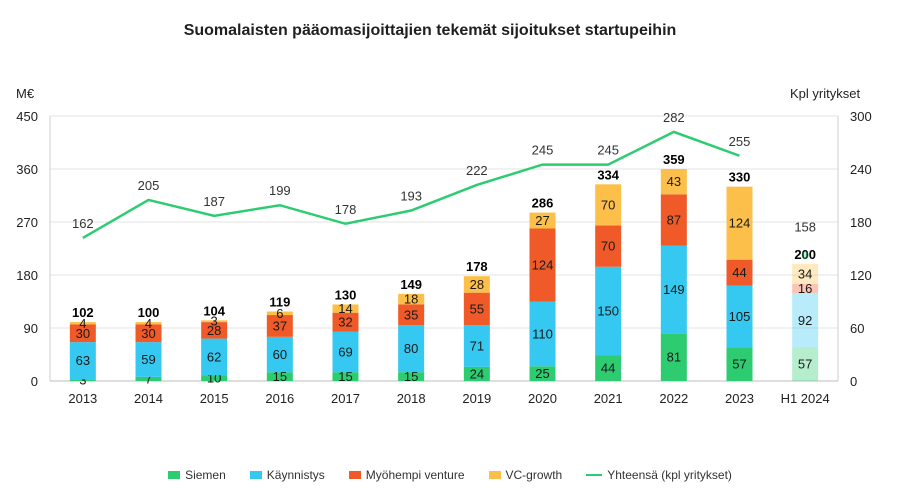 The width and height of the screenshot is (900, 500). What do you see at coordinates (415, 475) in the screenshot?
I see `legend-label: Myöhempi venture` at bounding box center [415, 475].